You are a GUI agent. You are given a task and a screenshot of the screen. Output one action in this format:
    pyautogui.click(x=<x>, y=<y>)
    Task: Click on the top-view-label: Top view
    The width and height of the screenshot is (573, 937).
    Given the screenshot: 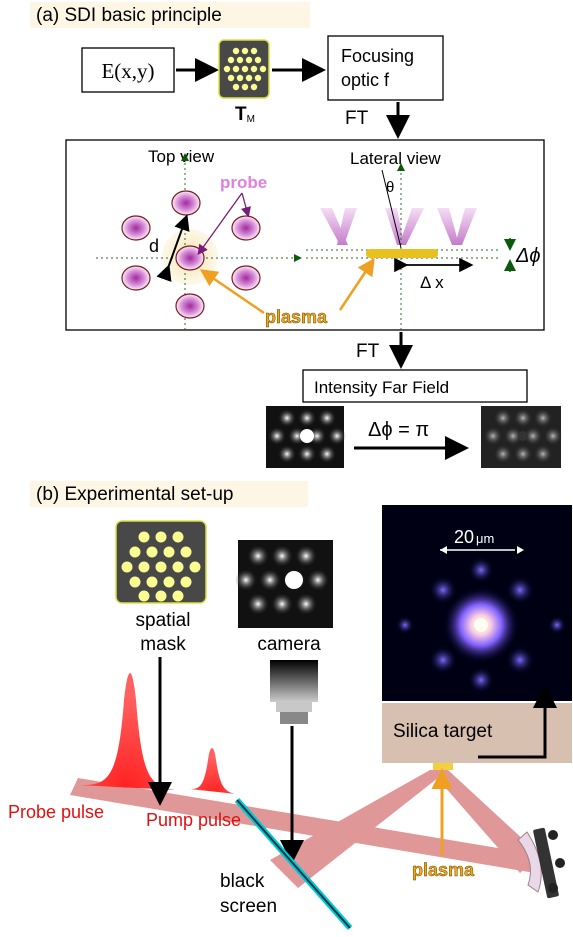 What is the action you would take?
    pyautogui.click(x=181, y=156)
    